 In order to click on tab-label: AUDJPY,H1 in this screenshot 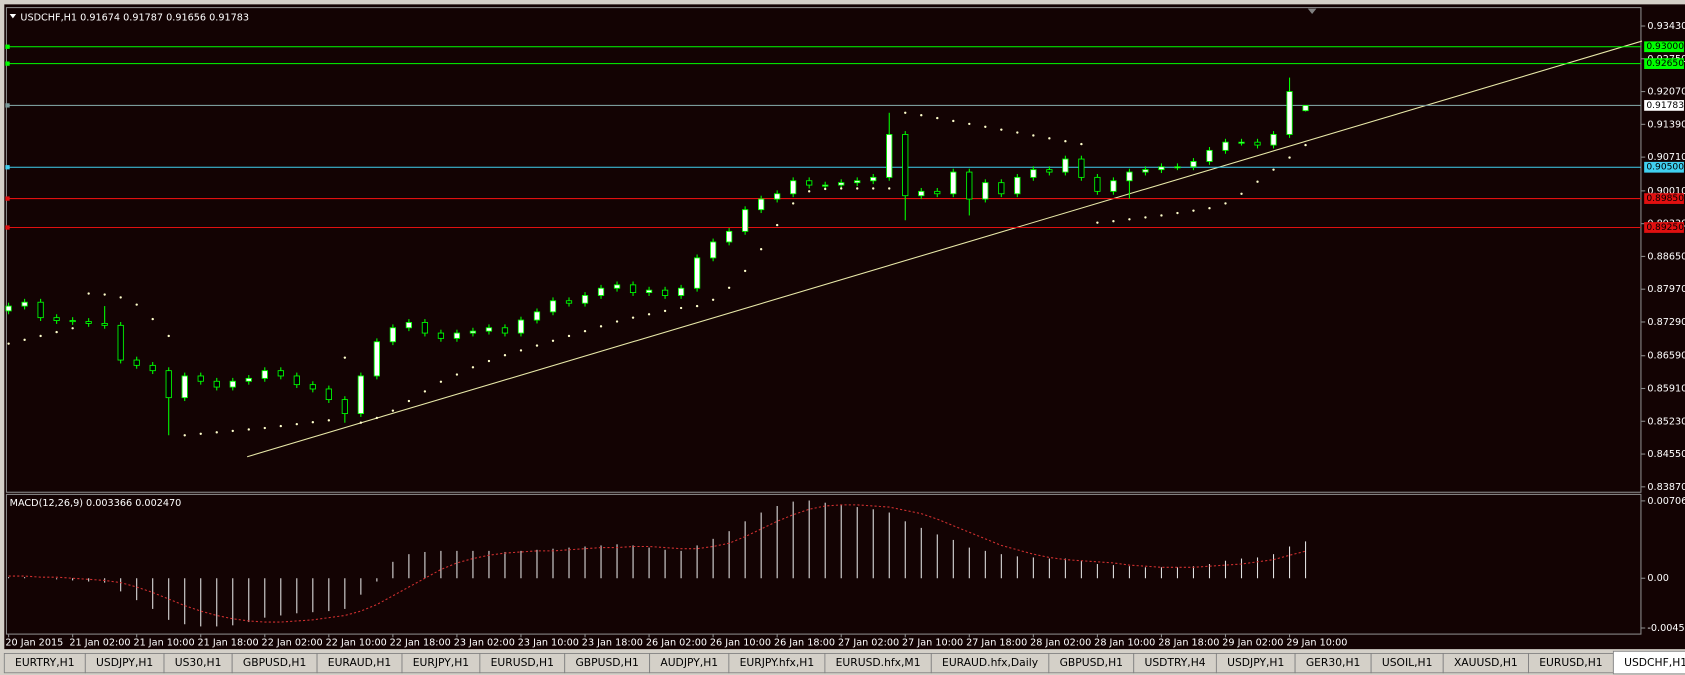, I will do `click(689, 662)`.